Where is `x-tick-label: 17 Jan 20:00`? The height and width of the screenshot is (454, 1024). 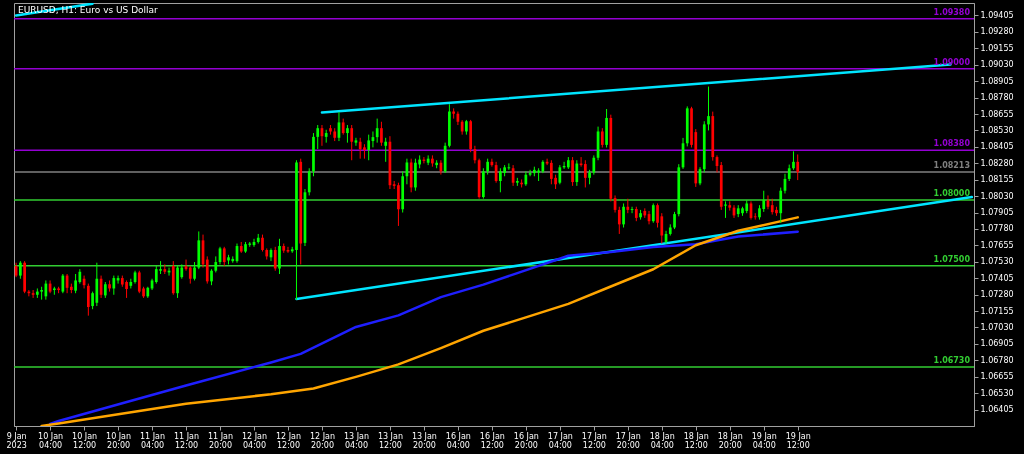
x-tick-label: 17 Jan 20:00 is located at coordinates (628, 440).